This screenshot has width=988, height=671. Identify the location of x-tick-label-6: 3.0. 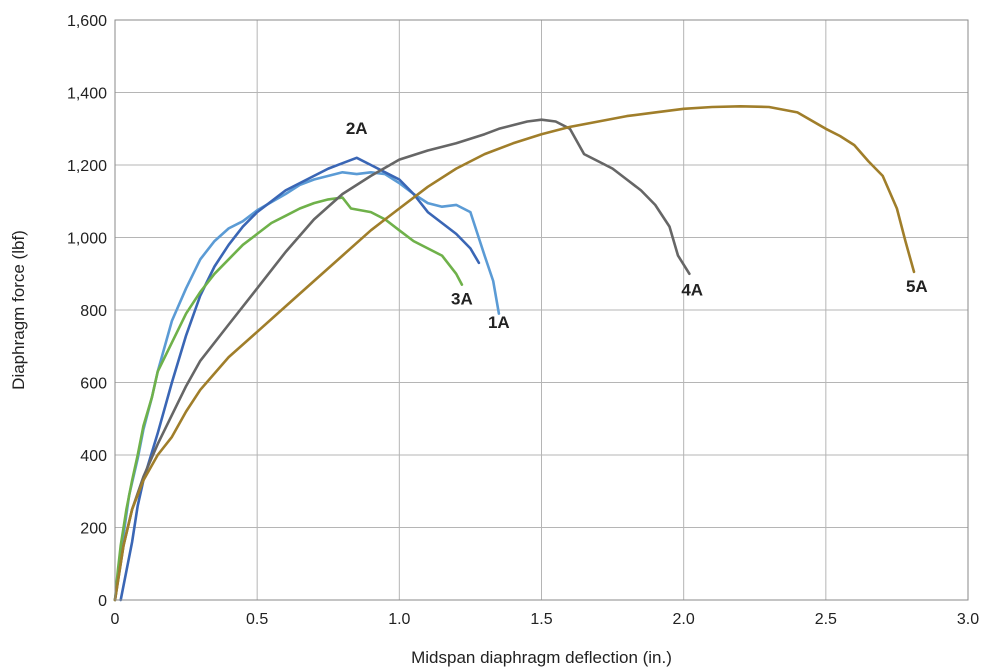
(968, 619).